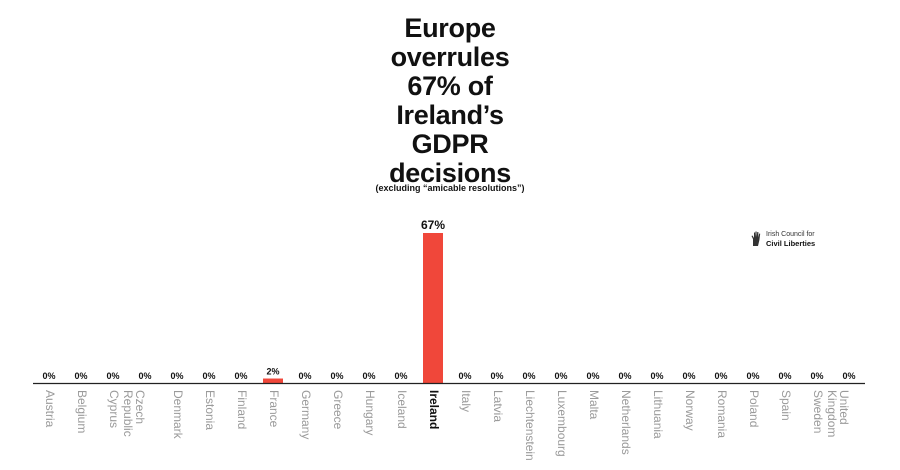 The height and width of the screenshot is (470, 900). I want to click on category-label-italy: Italy, so click(466, 401).